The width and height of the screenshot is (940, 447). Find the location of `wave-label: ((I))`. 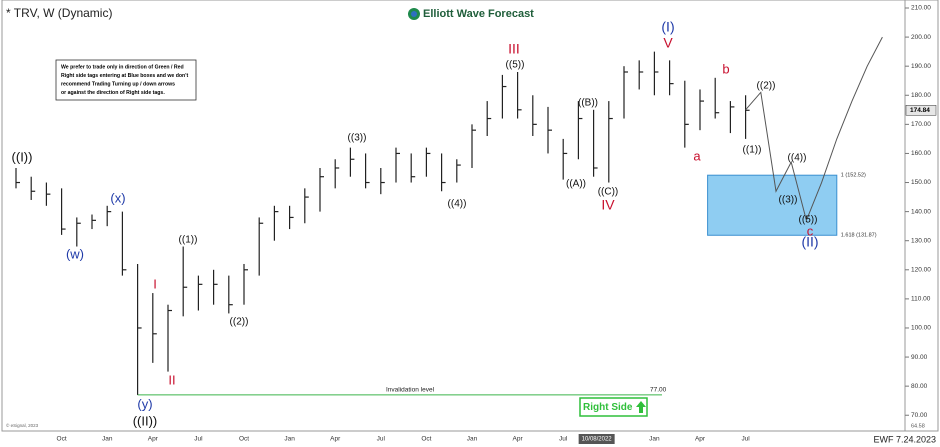

wave-label: ((I)) is located at coordinates (22, 156).